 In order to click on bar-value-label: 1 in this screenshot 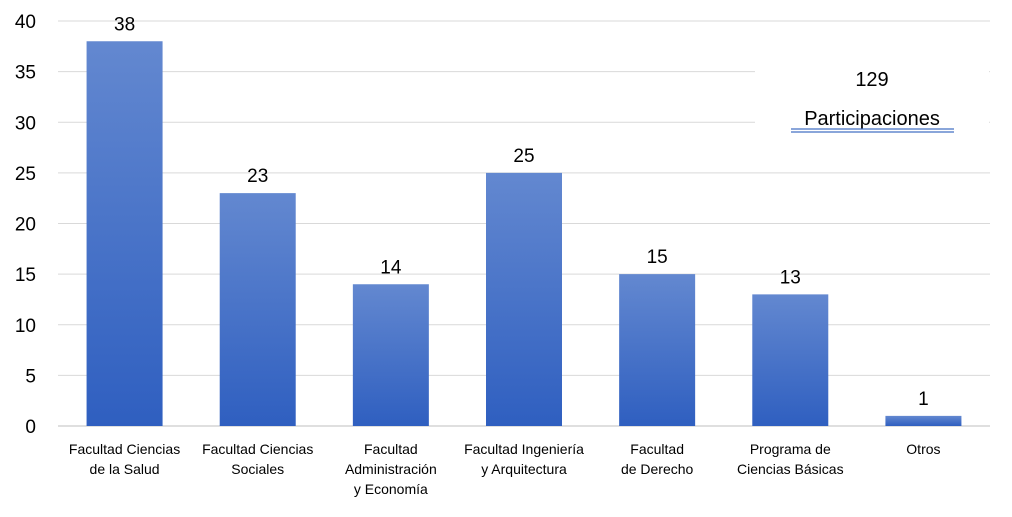, I will do `click(923, 399)`.